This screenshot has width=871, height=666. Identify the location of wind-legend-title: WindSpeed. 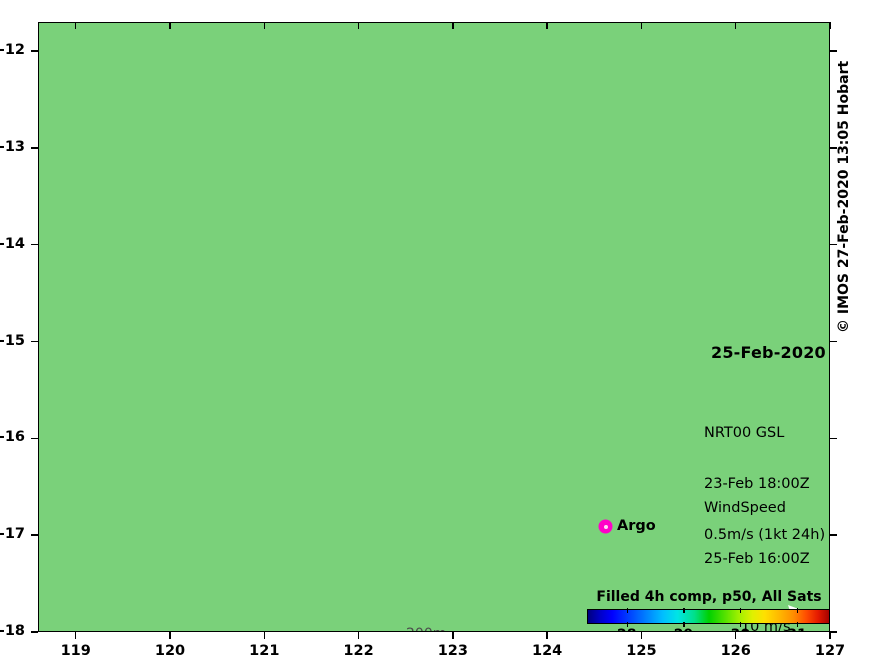
(745, 508).